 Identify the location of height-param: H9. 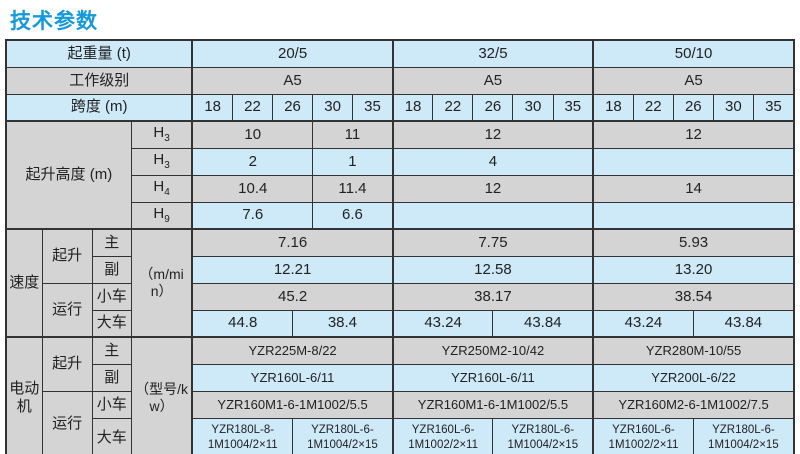
(161, 215).